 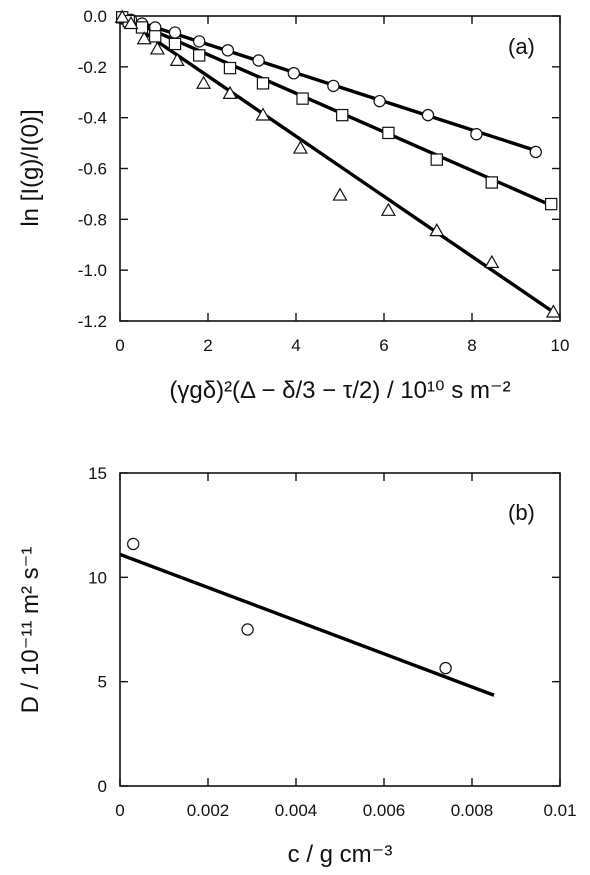 What do you see at coordinates (296, 810) in the screenshot?
I see `x-tick-label-b-2: 0.004` at bounding box center [296, 810].